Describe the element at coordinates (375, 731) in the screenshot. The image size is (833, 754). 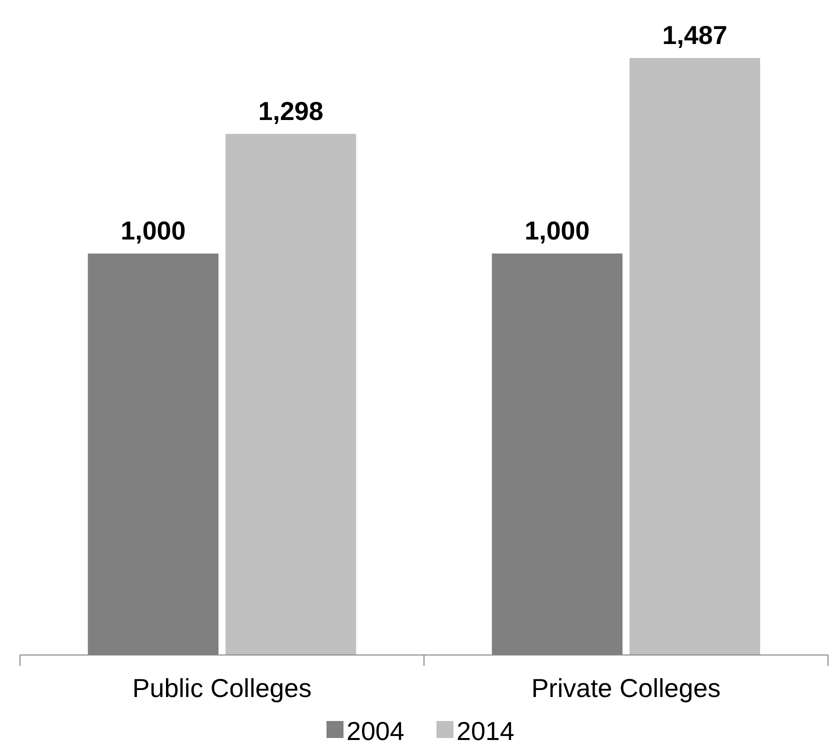
I see `legend-label: 2004` at that location.